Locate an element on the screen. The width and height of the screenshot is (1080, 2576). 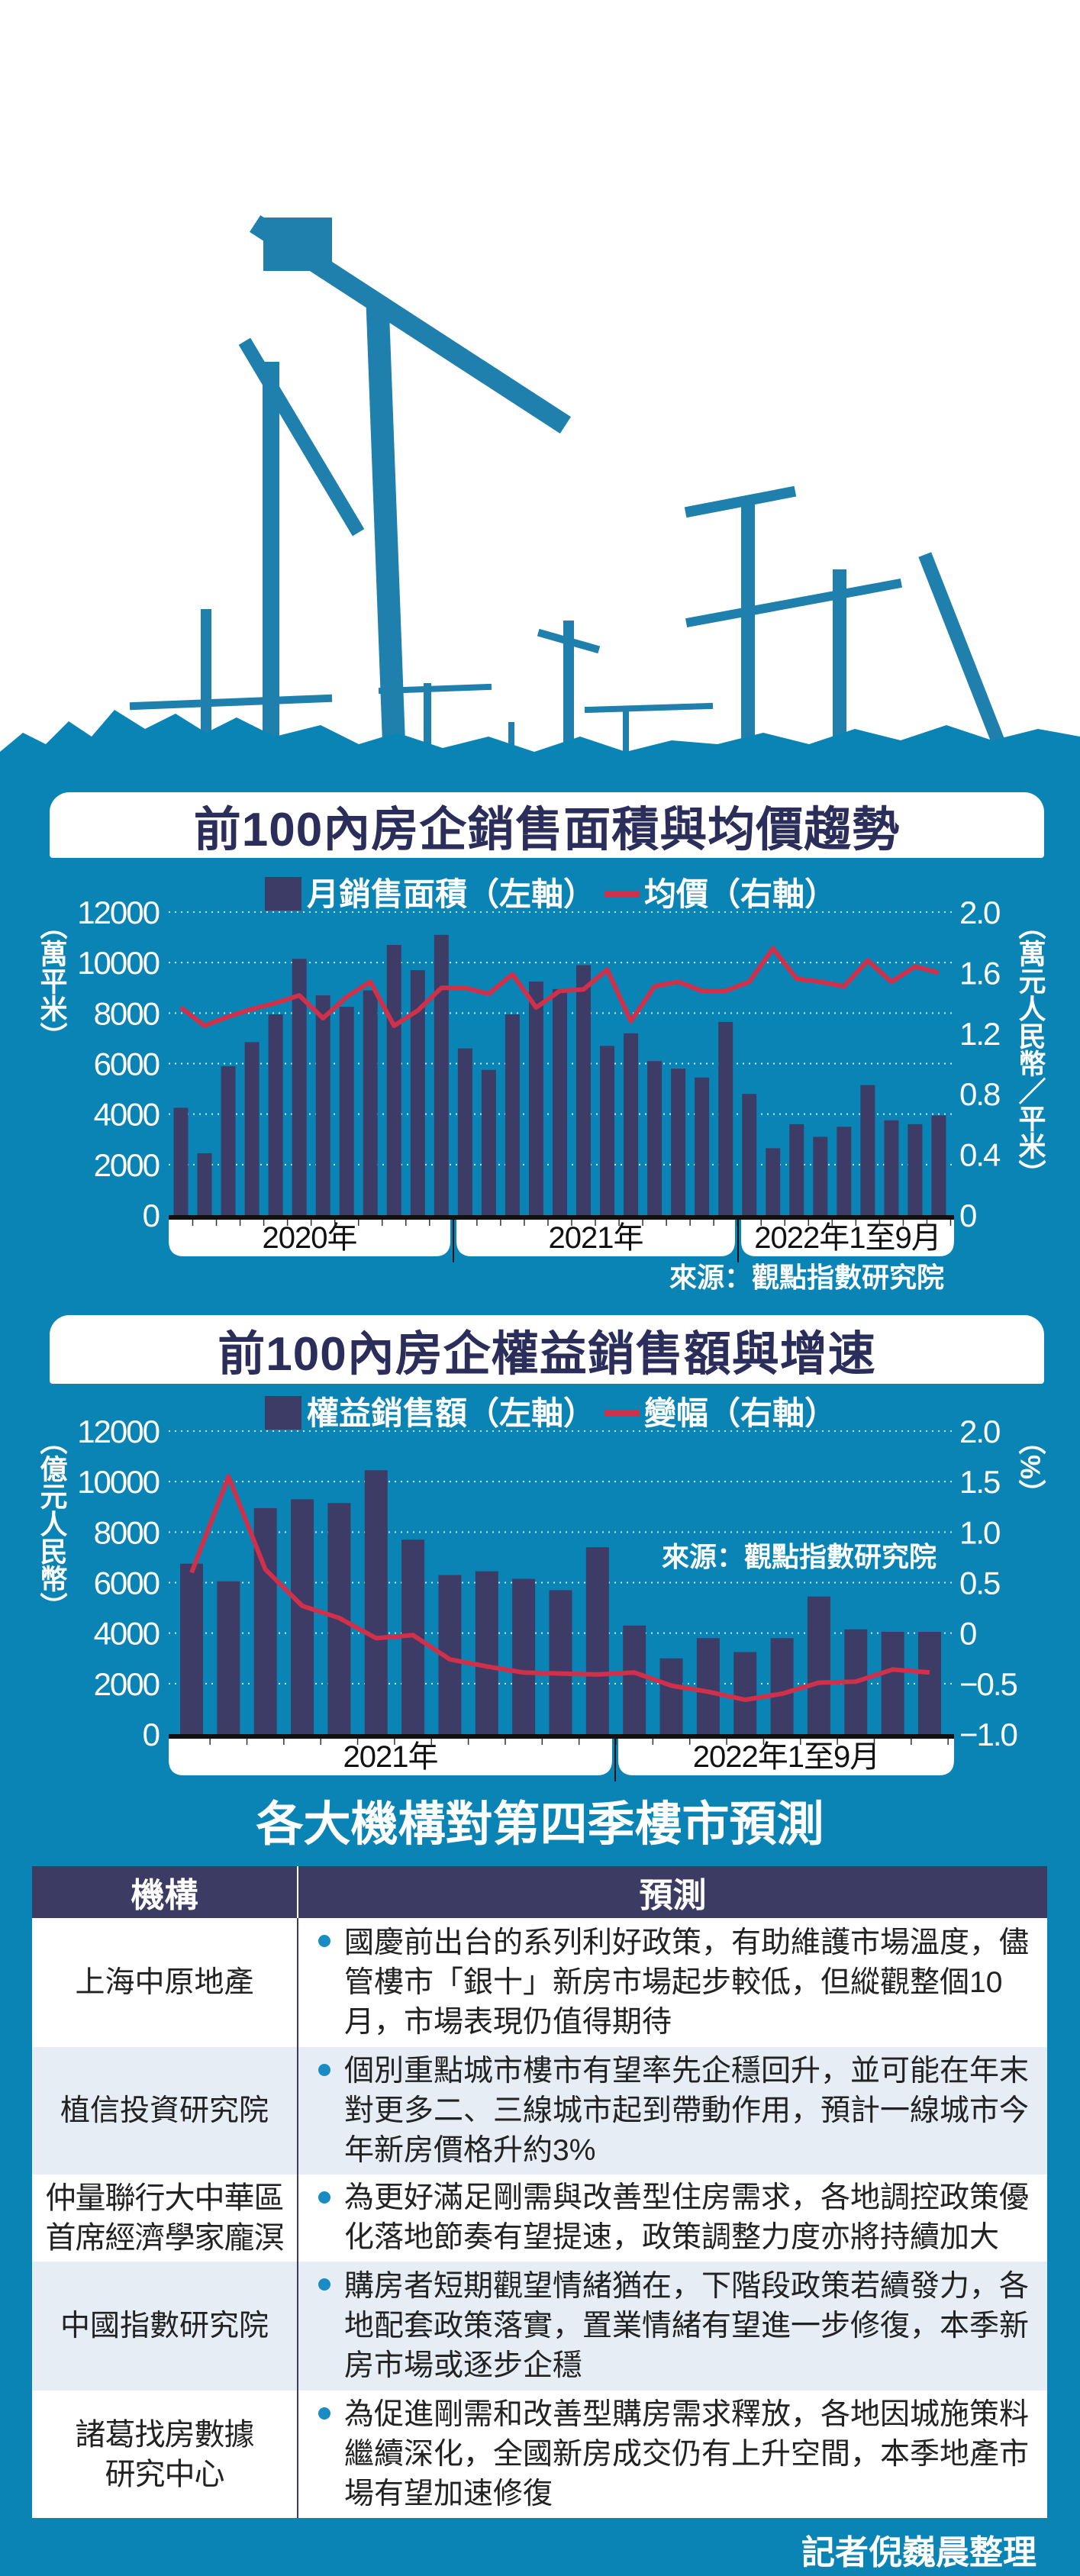
right-axis-unit: （萬元人民幣／平米） is located at coordinates (1030, 1050).